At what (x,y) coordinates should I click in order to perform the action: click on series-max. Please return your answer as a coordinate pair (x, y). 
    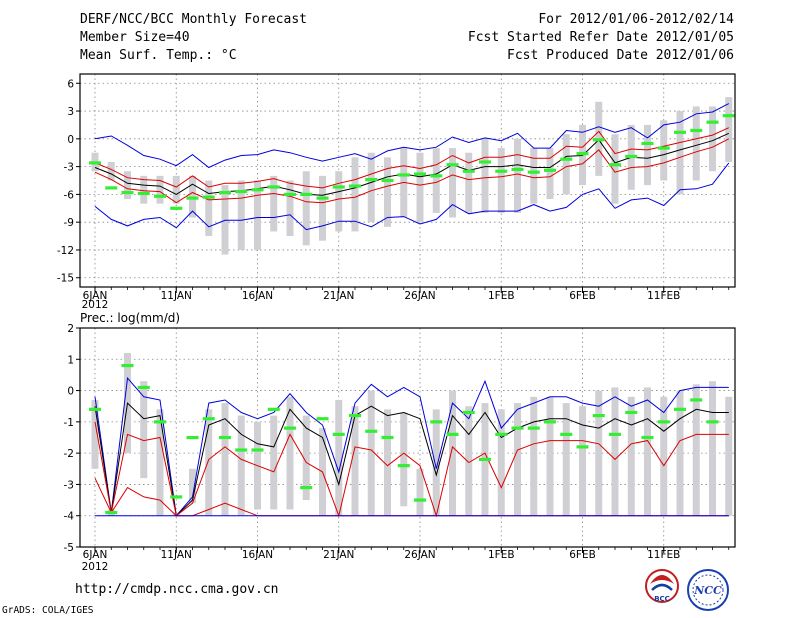
    Looking at the image, I should click on (412, 136).